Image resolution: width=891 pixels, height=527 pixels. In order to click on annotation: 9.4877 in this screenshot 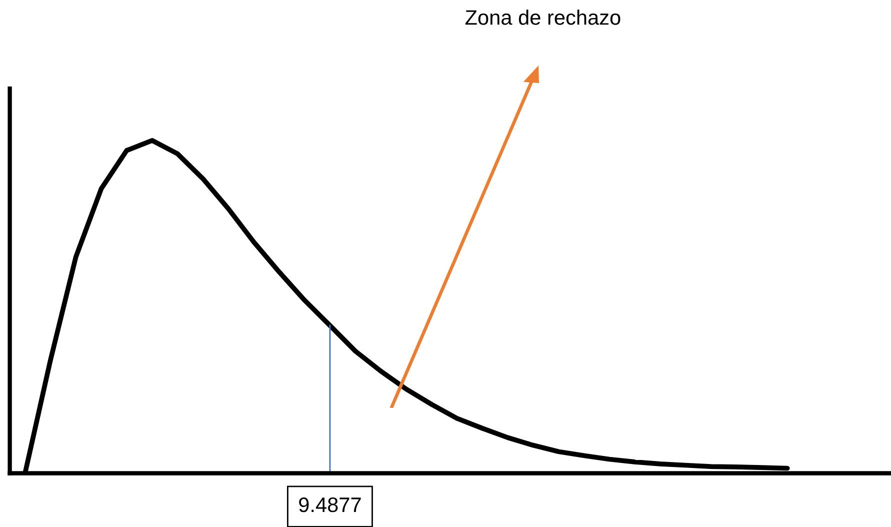, I will do `click(330, 504)`.